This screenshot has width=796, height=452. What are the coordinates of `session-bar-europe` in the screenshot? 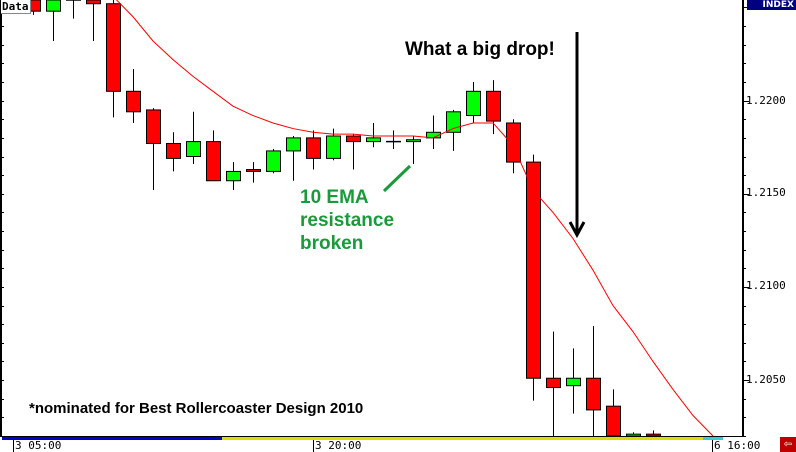 It's located at (462, 438).